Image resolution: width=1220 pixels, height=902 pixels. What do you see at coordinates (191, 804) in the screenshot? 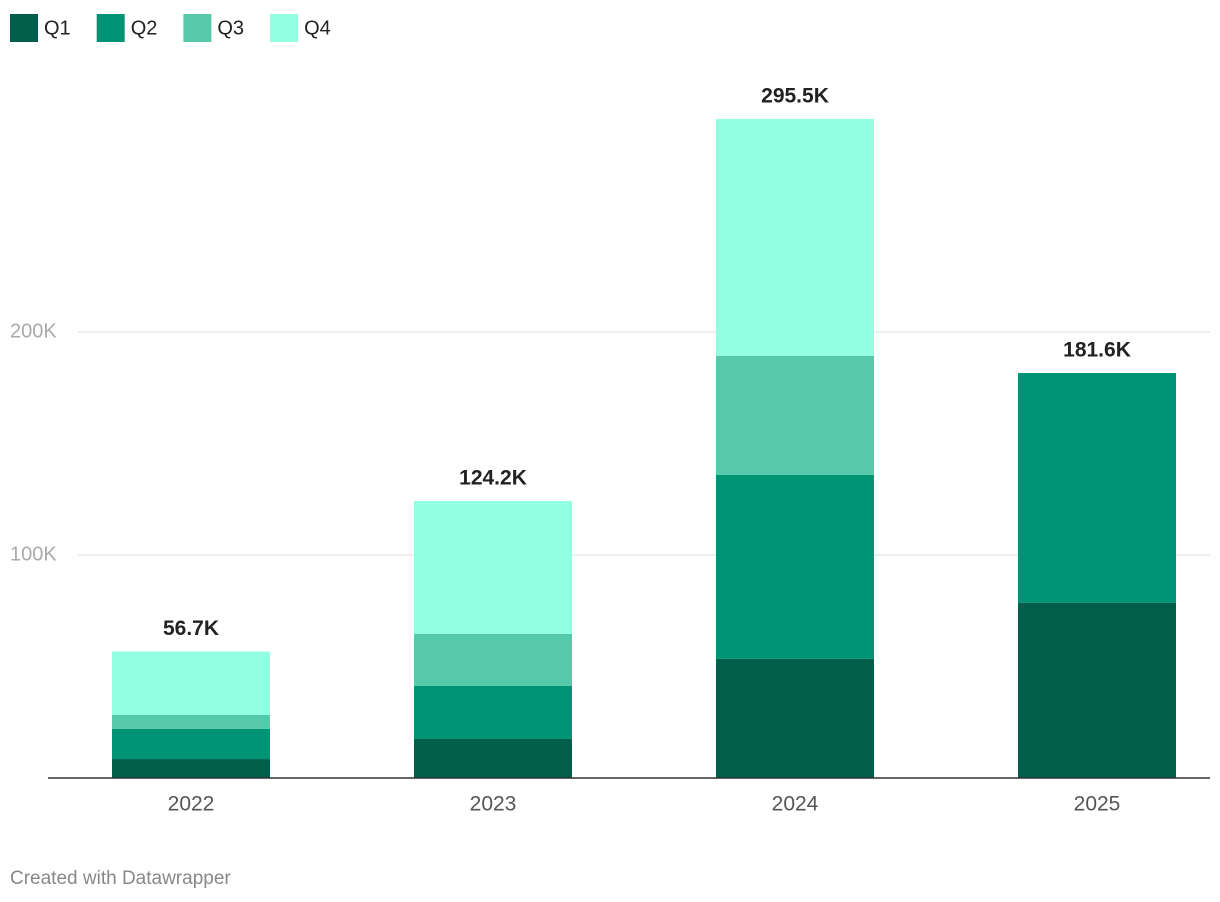
I see `x-tick-label: 2022` at bounding box center [191, 804].